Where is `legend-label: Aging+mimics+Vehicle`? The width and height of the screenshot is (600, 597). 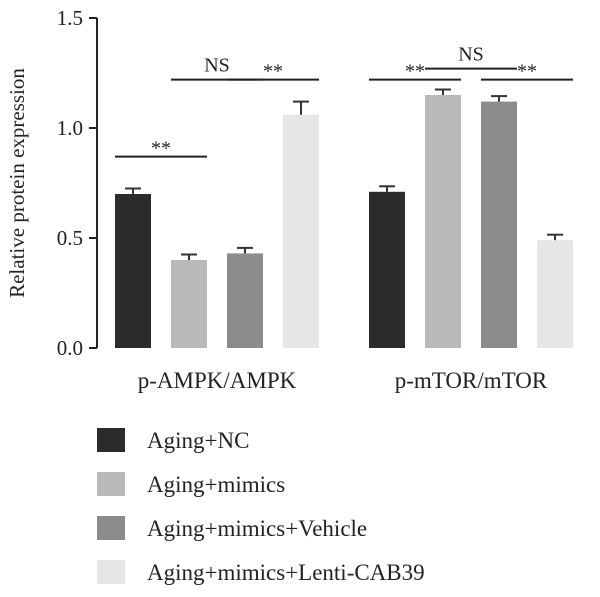 legend-label: Aging+mimics+Vehicle is located at coordinates (257, 528).